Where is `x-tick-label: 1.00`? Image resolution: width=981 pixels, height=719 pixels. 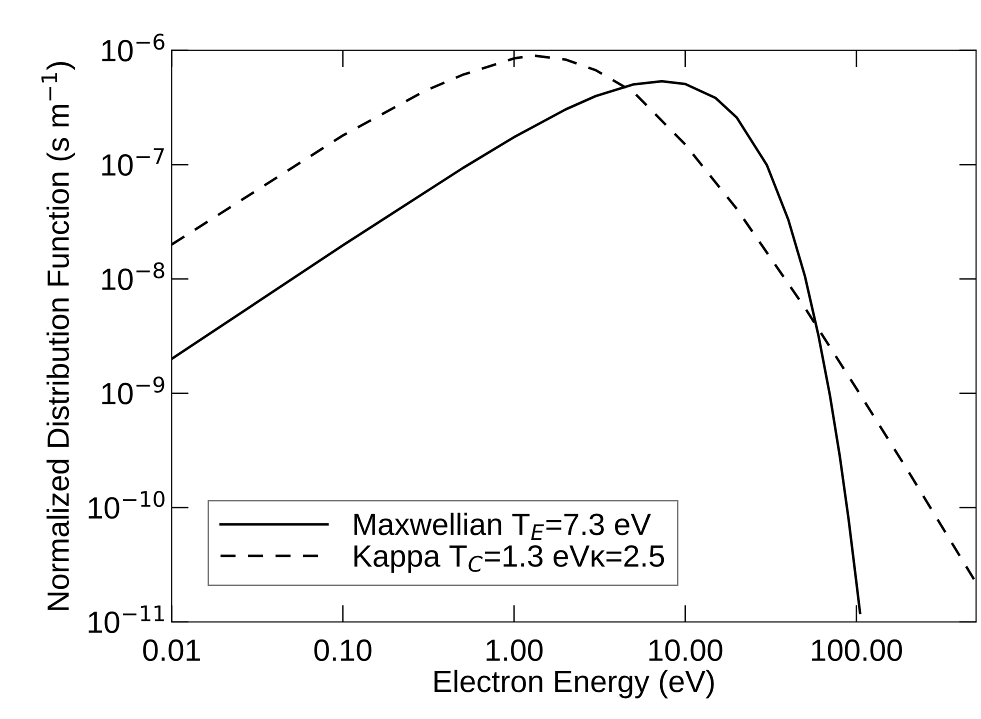 x-tick-label: 1.00 is located at coordinates (514, 650).